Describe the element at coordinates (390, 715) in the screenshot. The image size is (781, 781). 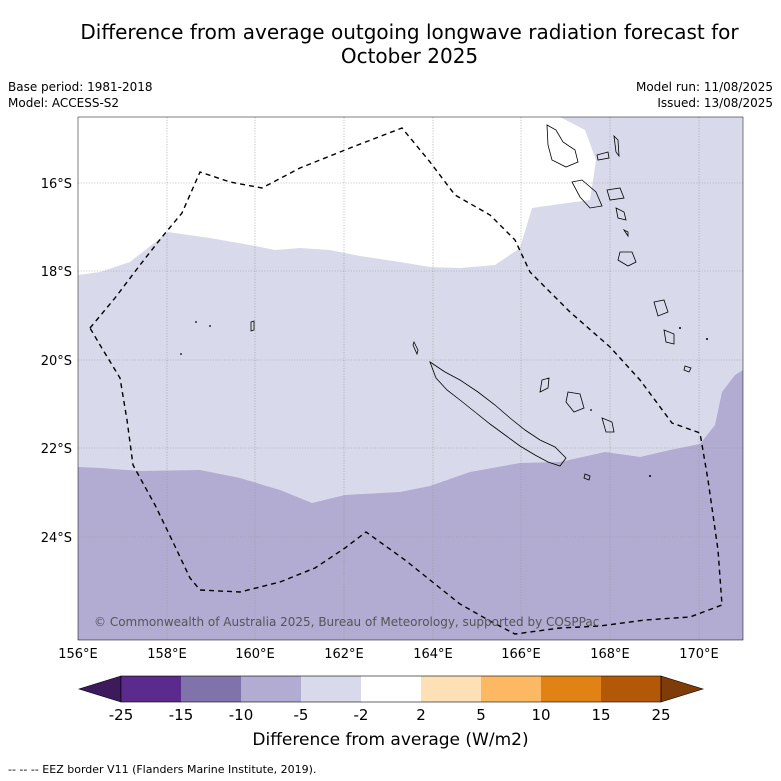
I see `colorbar-ticks: -25 -15 -10 -5 -2 2 5 10 15 25` at that location.